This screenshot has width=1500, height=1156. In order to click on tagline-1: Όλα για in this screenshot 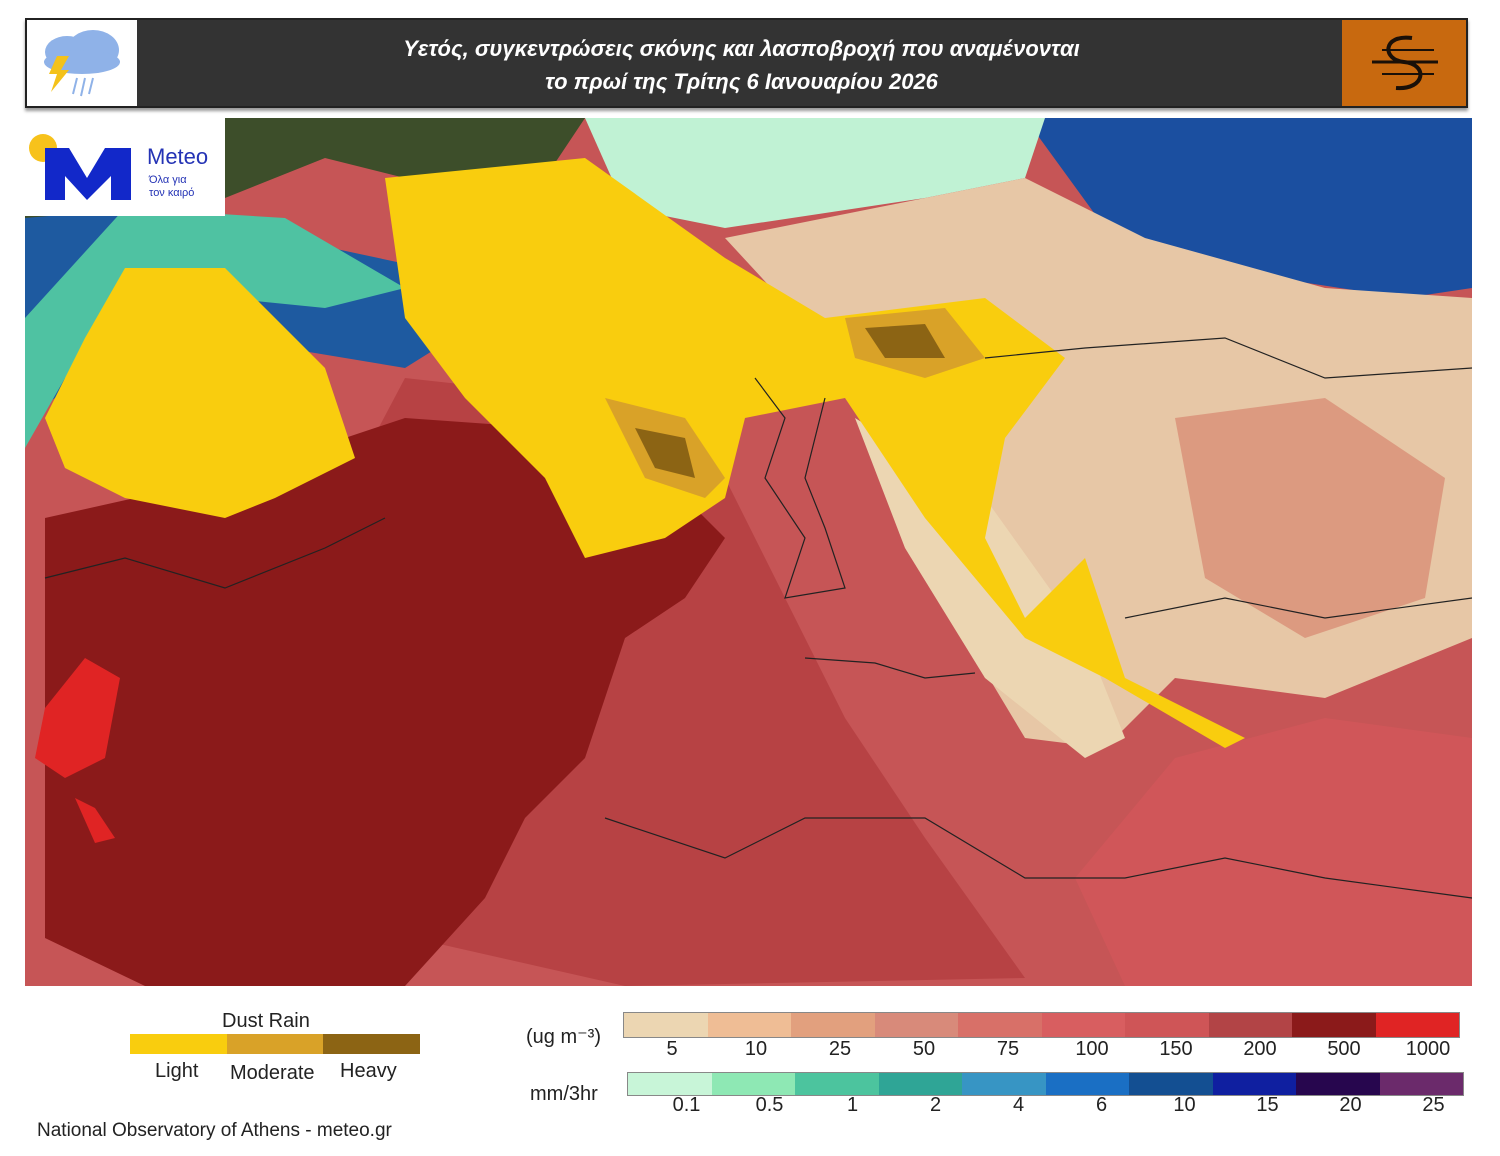, I will do `click(168, 180)`.